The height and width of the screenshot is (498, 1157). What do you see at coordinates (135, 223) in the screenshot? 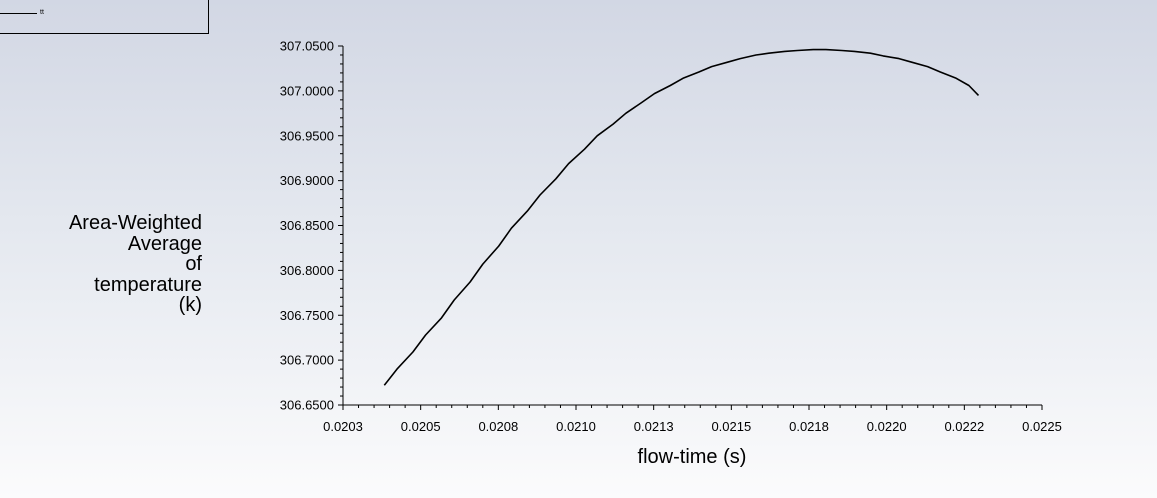
I see `y-axis-title-line: Area-Weighted` at bounding box center [135, 223].